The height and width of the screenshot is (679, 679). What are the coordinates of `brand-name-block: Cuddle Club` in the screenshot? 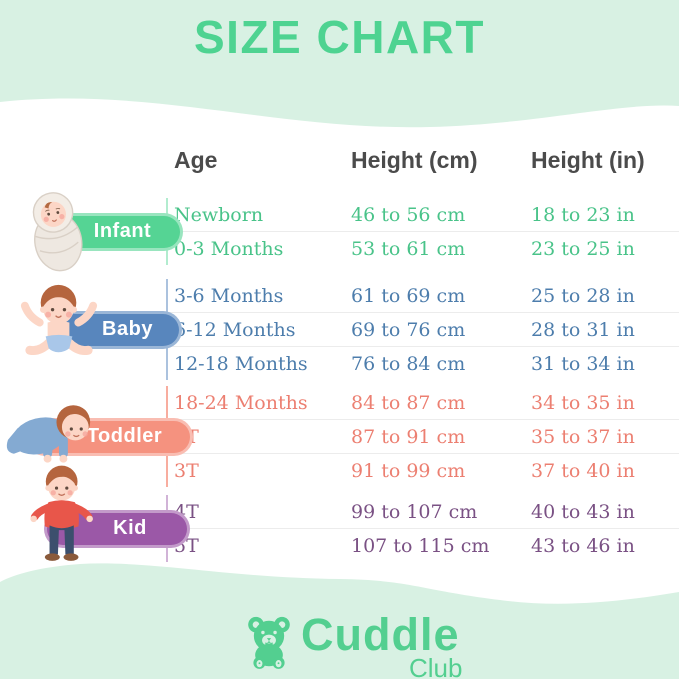 It's located at (381, 645).